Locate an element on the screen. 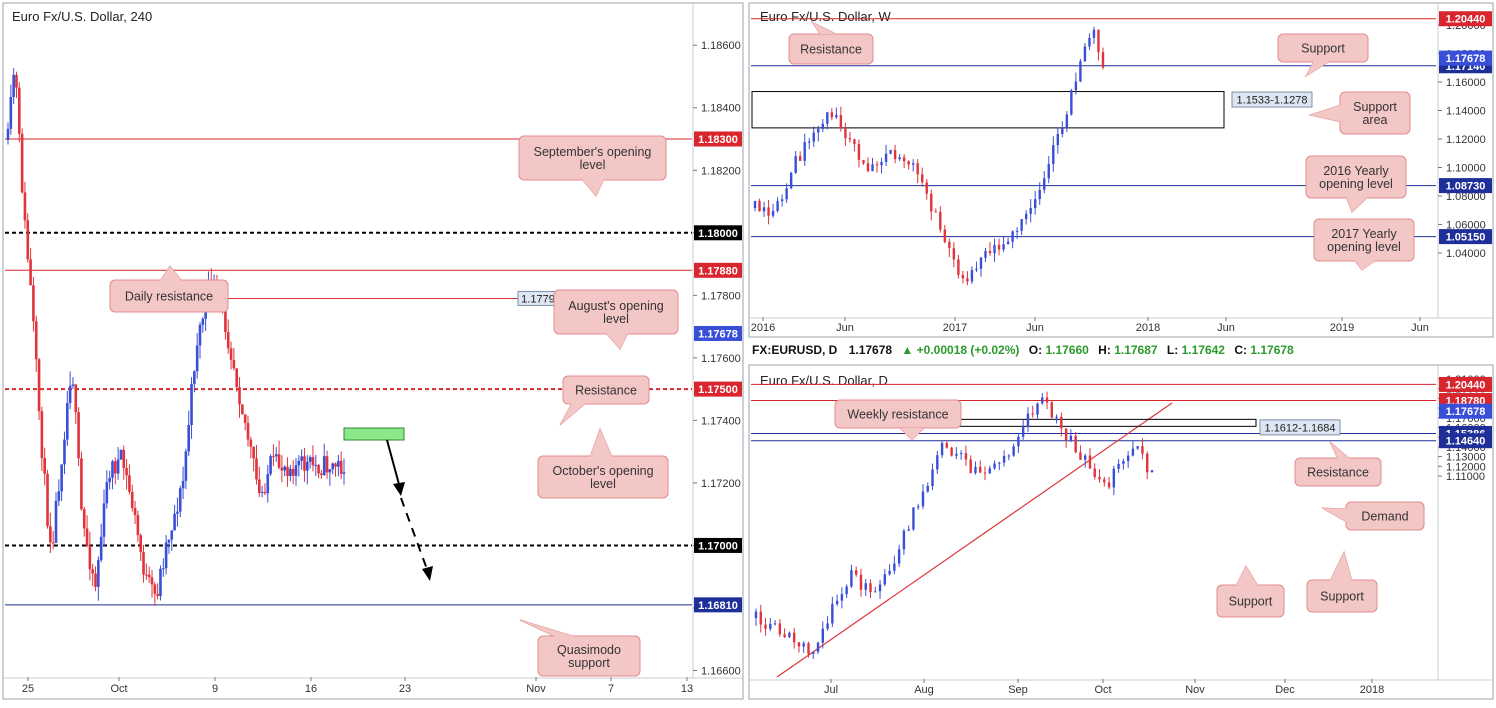 Image resolution: width=1496 pixels, height=708 pixels. h4-label-1779: 1.1779 is located at coordinates (538, 299).